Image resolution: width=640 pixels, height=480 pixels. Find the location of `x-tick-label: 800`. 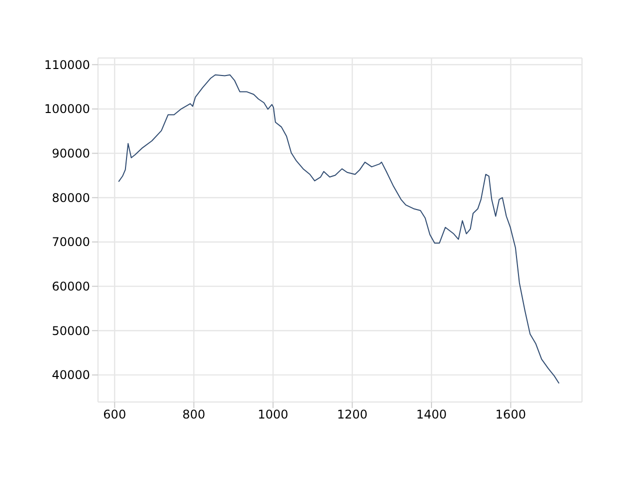

x-tick-label: 800 is located at coordinates (194, 415).